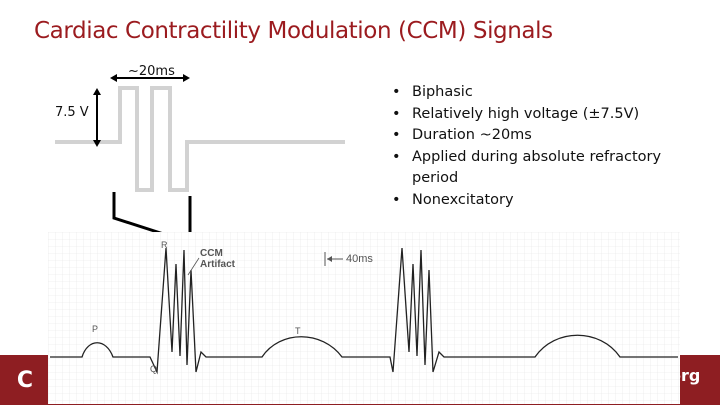  What do you see at coordinates (144, 216) in the screenshot?
I see `pointer-line-left` at bounding box center [144, 216].